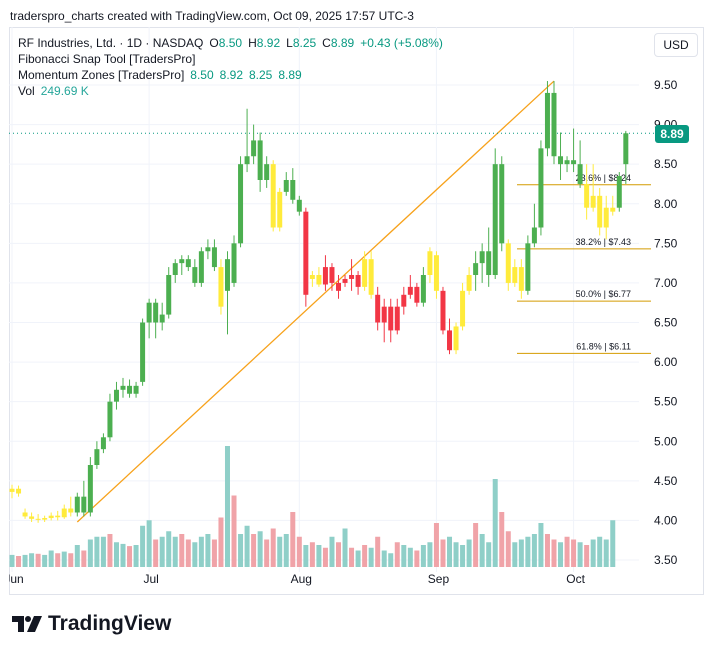  What do you see at coordinates (401, 43) in the screenshot?
I see `legend-change: +0.43 (+5.08%)` at bounding box center [401, 43].